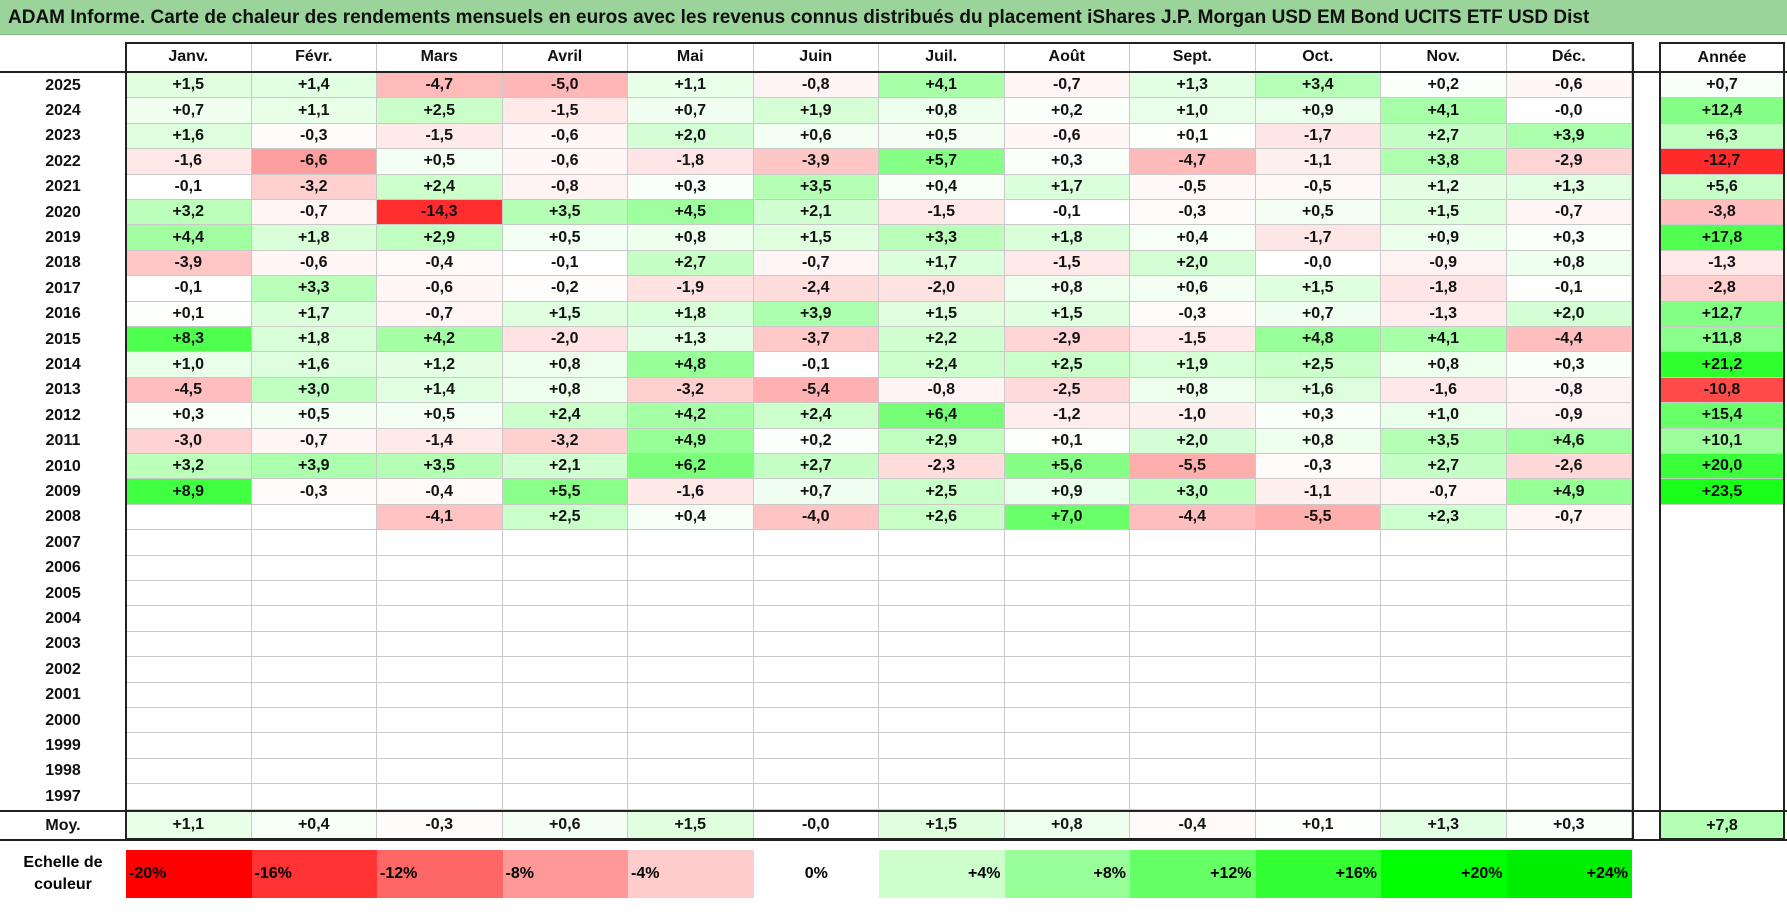  I want to click on color-scale-stop: -12%, so click(440, 874).